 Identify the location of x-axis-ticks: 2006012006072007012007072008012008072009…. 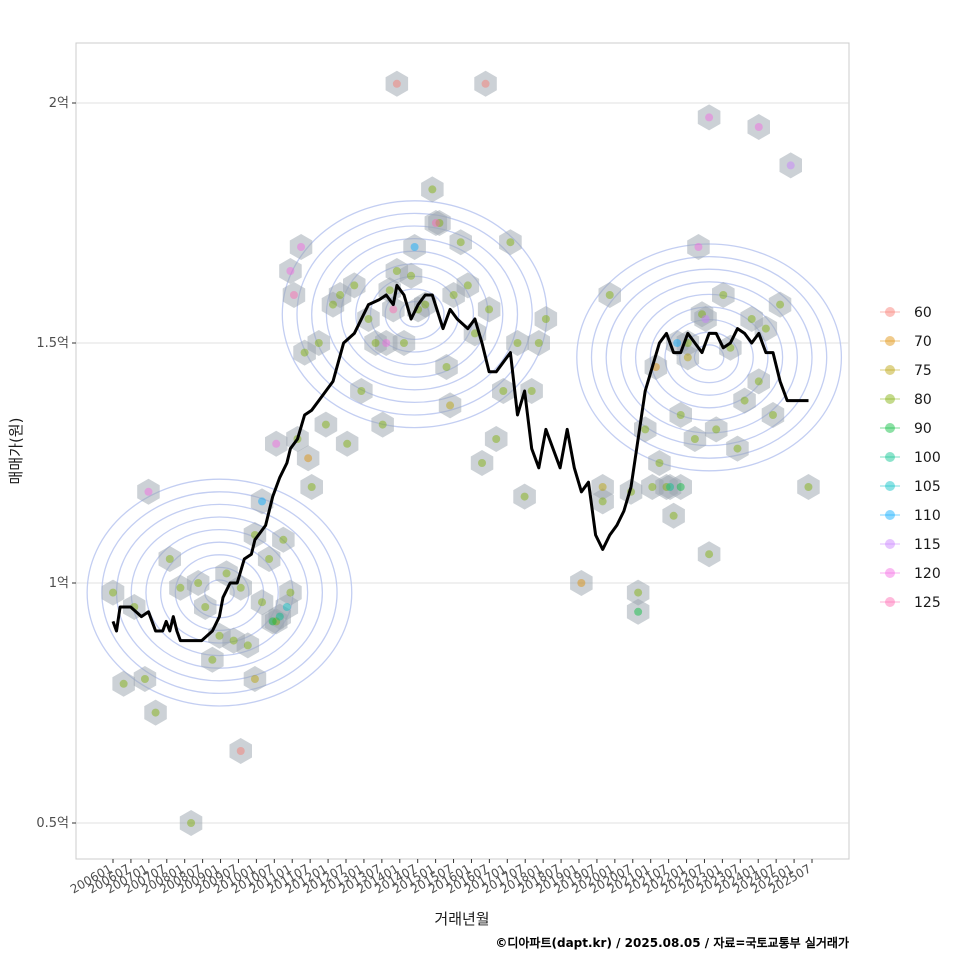
(441, 878).